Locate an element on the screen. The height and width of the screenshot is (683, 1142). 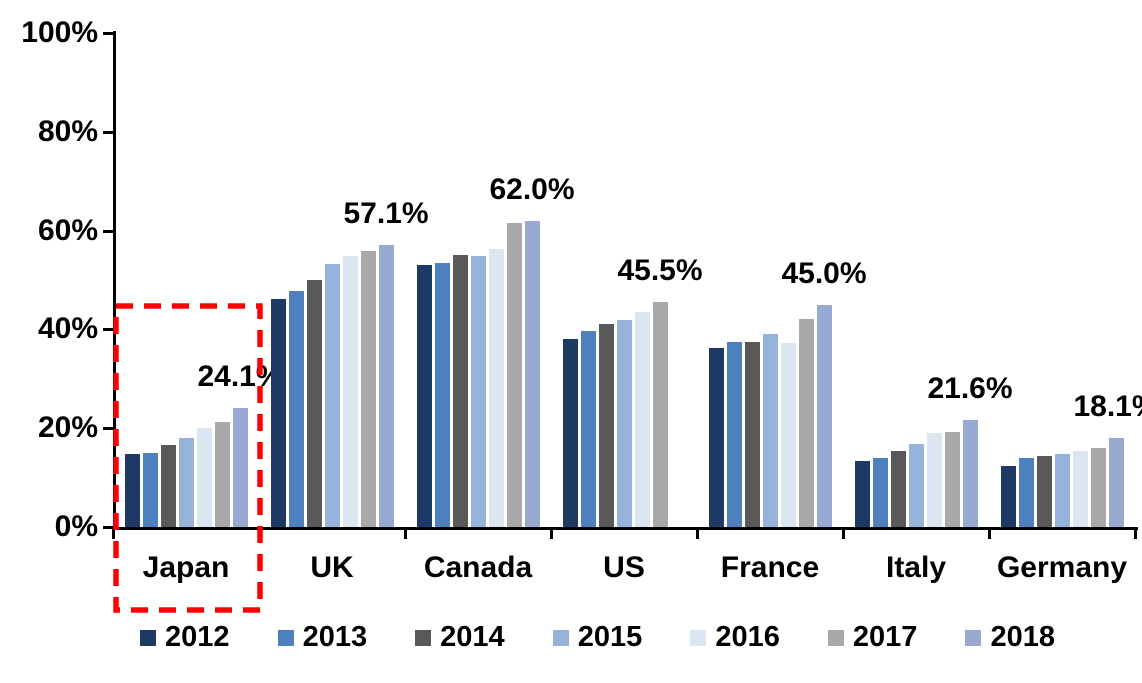
bar-2016-france is located at coordinates (788, 435).